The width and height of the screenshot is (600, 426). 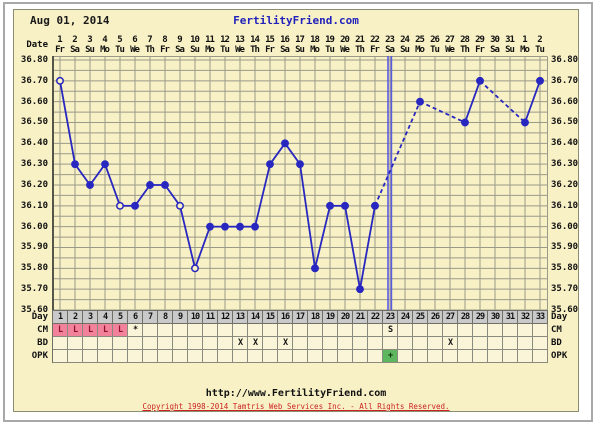 I want to click on day-number-cell: 15, so click(x=270, y=317).